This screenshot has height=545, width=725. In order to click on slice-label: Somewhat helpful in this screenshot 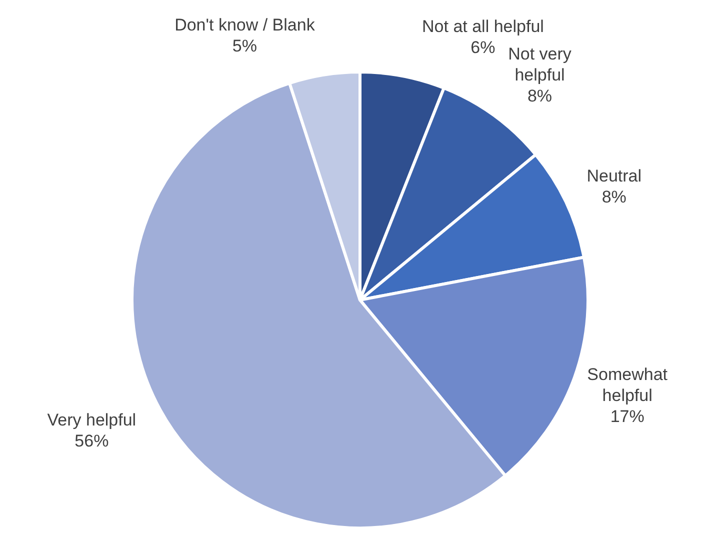, I will do `click(627, 385)`.